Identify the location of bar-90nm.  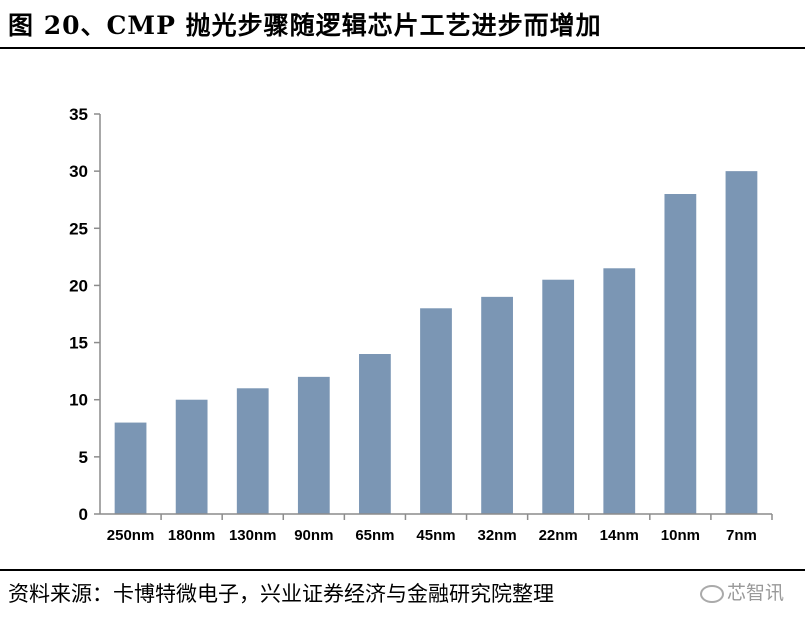
(313, 445).